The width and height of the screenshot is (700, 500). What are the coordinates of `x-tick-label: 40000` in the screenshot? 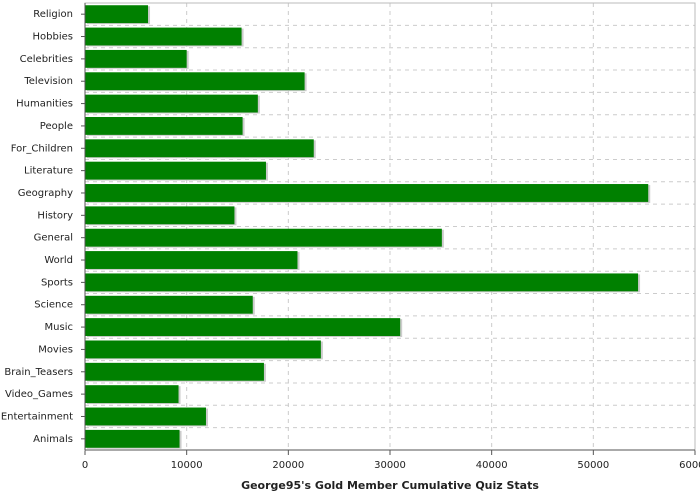 It's located at (492, 465).